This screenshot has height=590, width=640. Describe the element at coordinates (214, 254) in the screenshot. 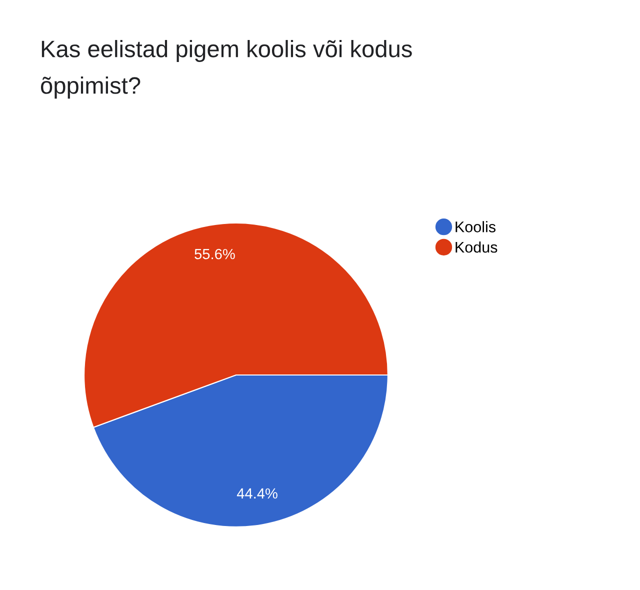

I see `data-label: 55.6%` at that location.